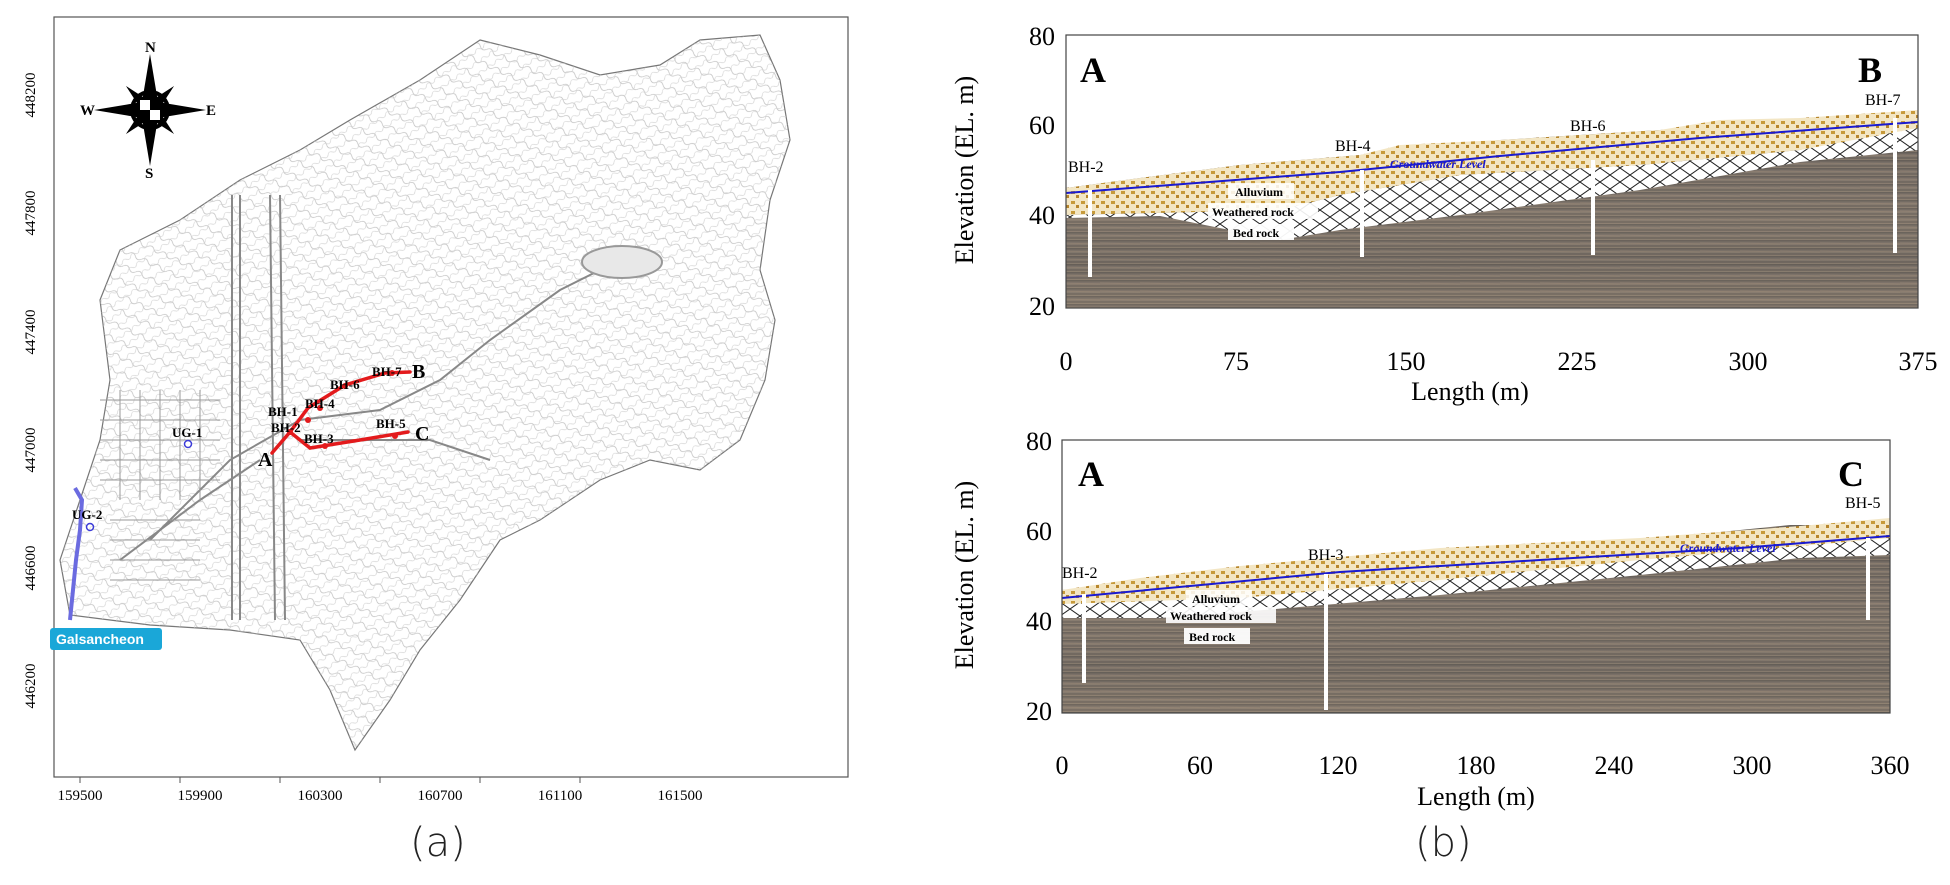 This screenshot has width=1950, height=885. I want to click on borehole-bh2-marker, so click(290, 432).